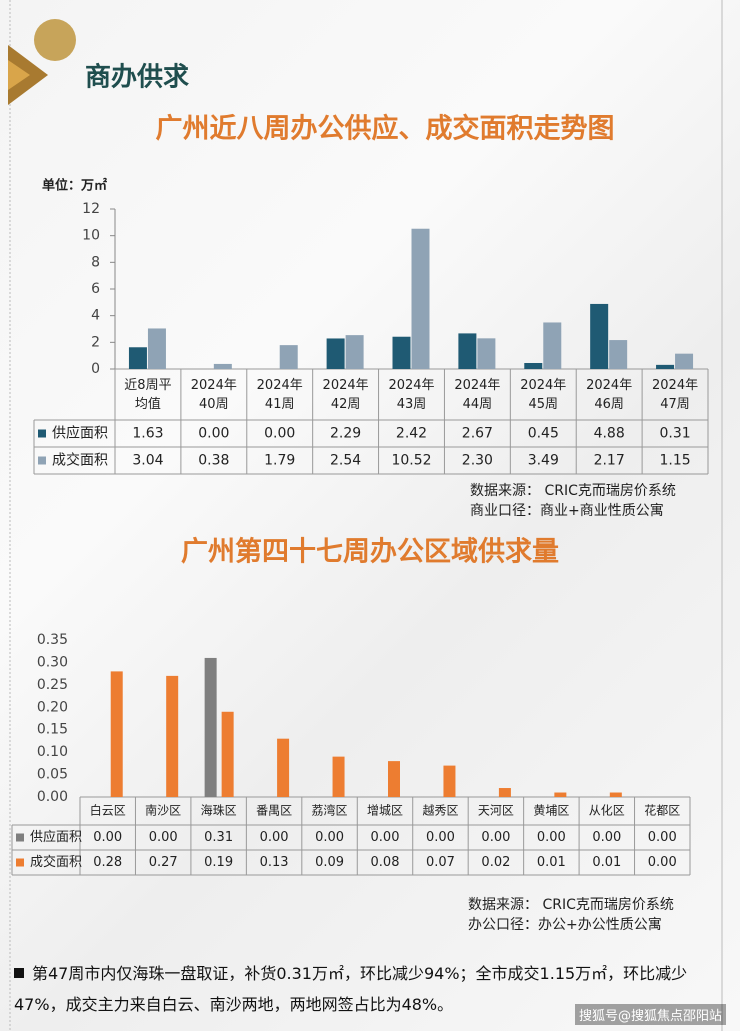 This screenshot has width=740, height=1031. I want to click on x-category-box: 2024年42周, so click(346, 394).